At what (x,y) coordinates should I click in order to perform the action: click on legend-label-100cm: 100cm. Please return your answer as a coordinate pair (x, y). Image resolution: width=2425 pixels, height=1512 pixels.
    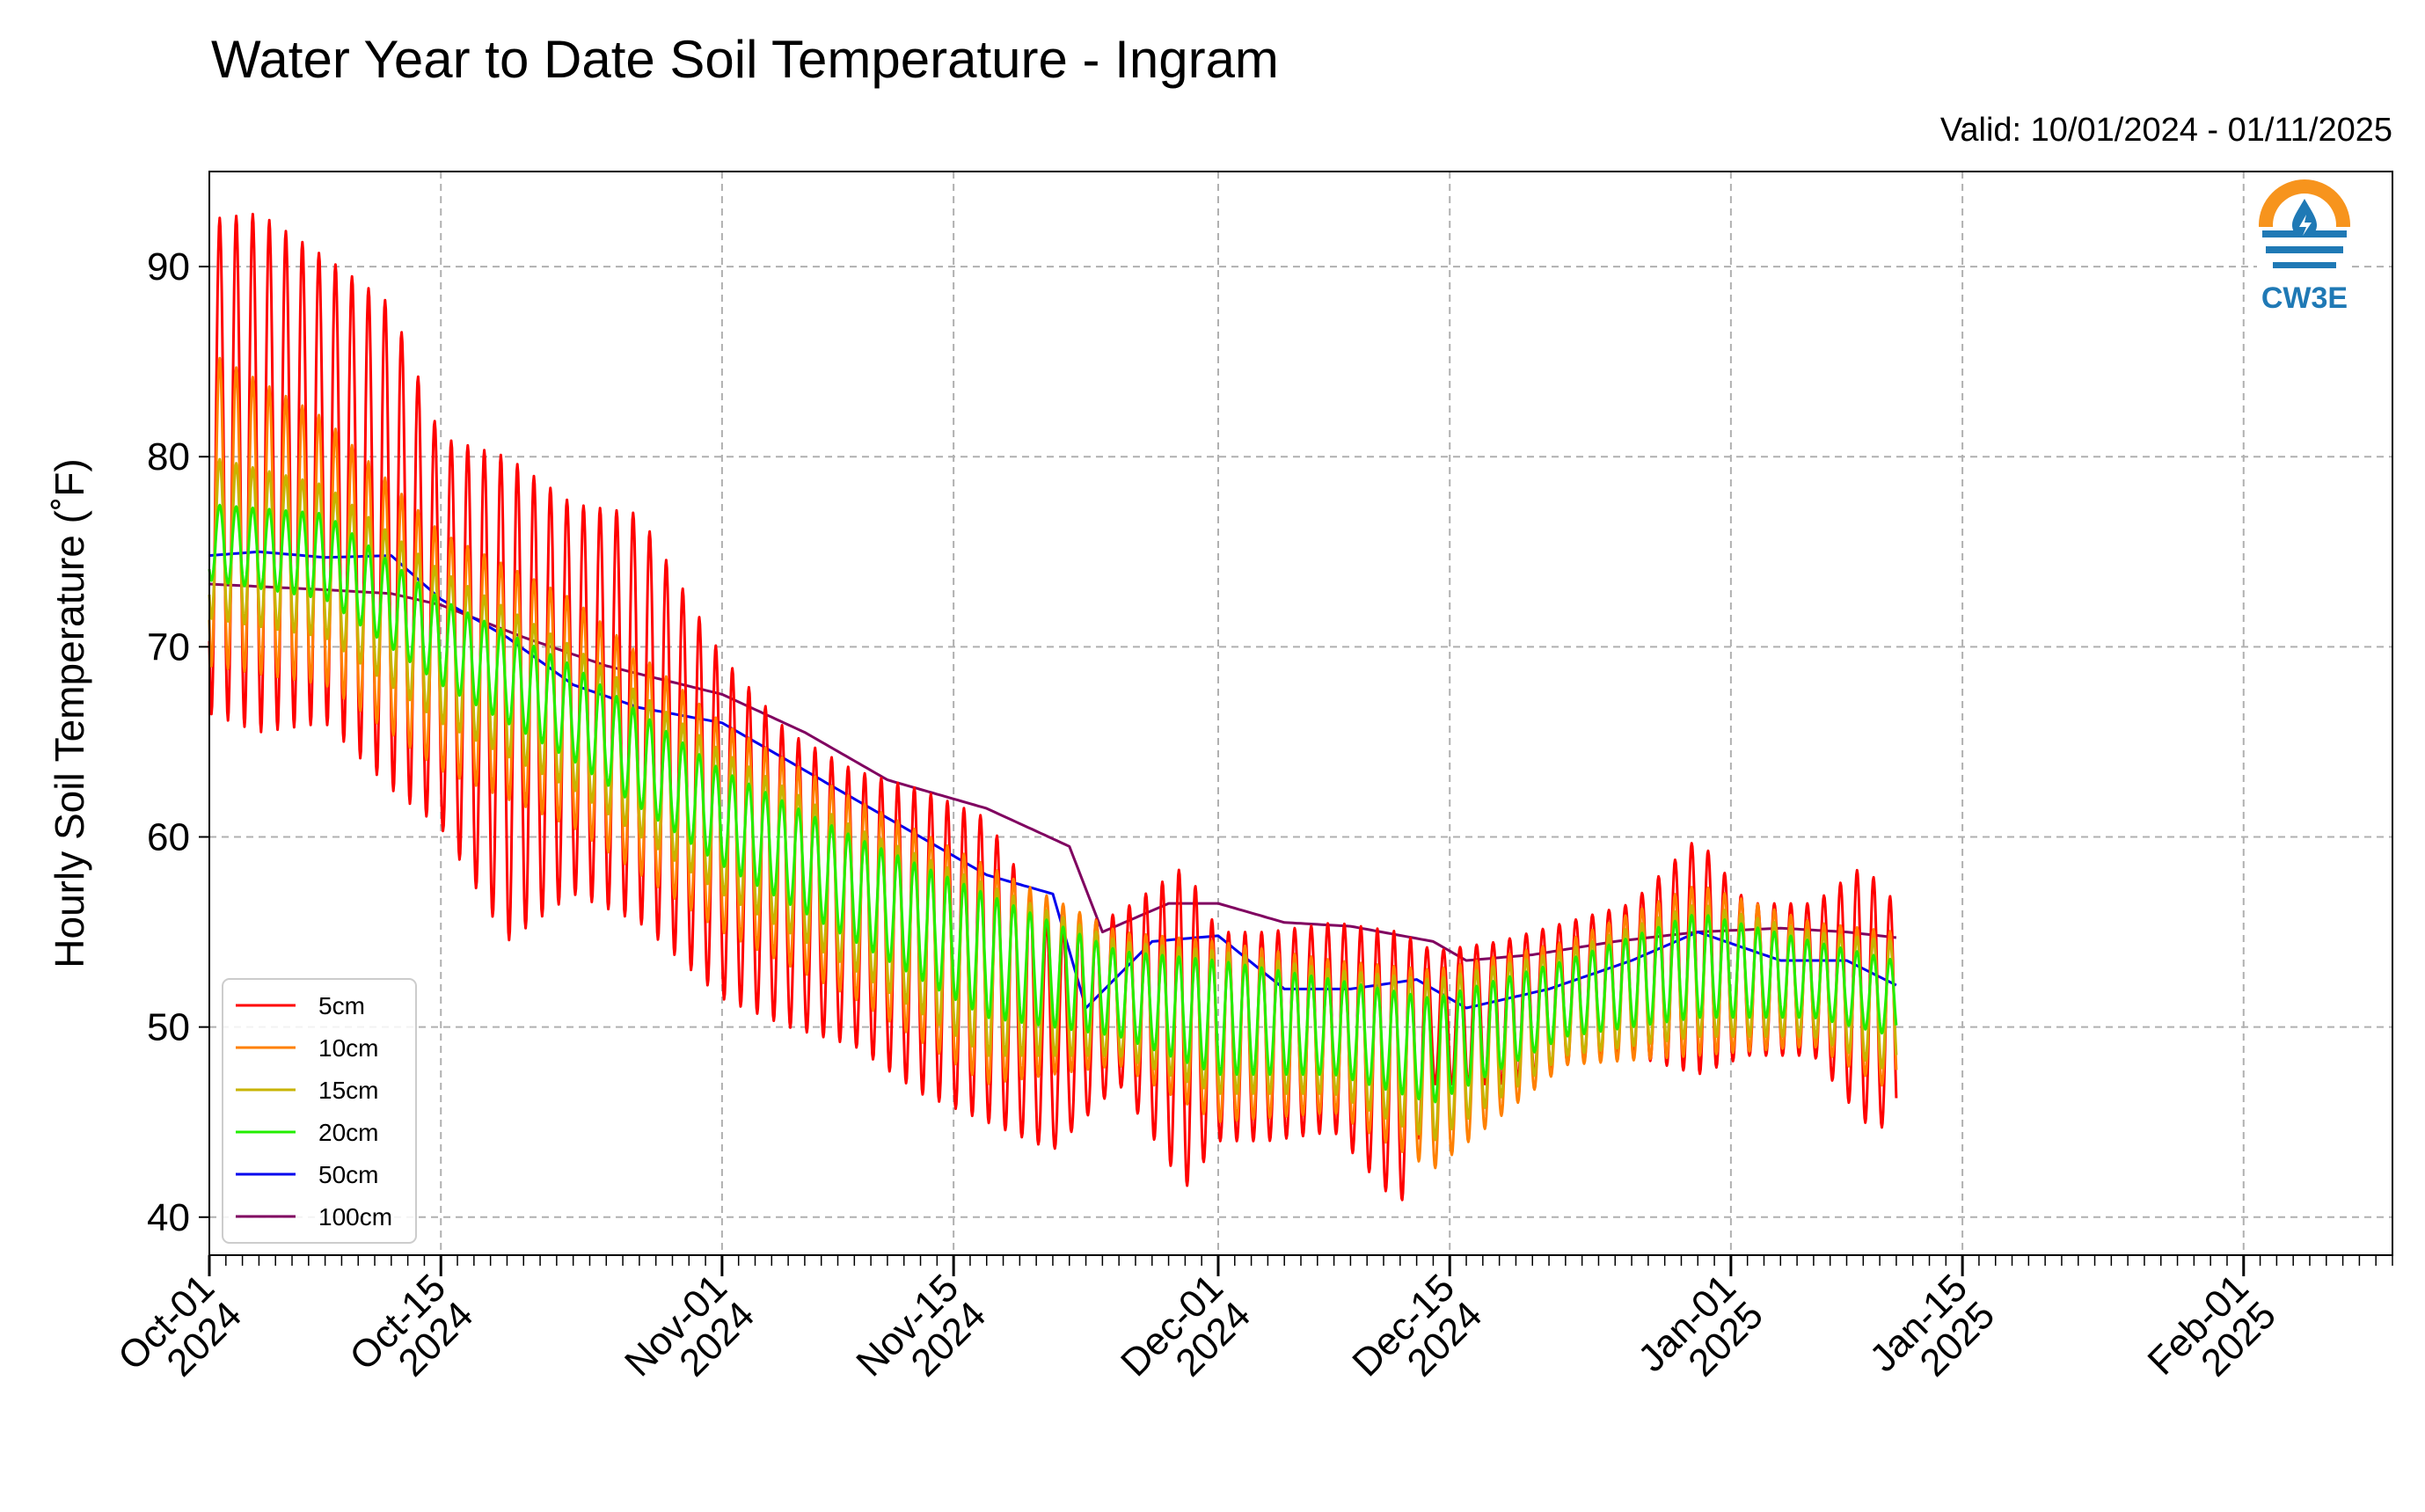
    Looking at the image, I should click on (355, 1217).